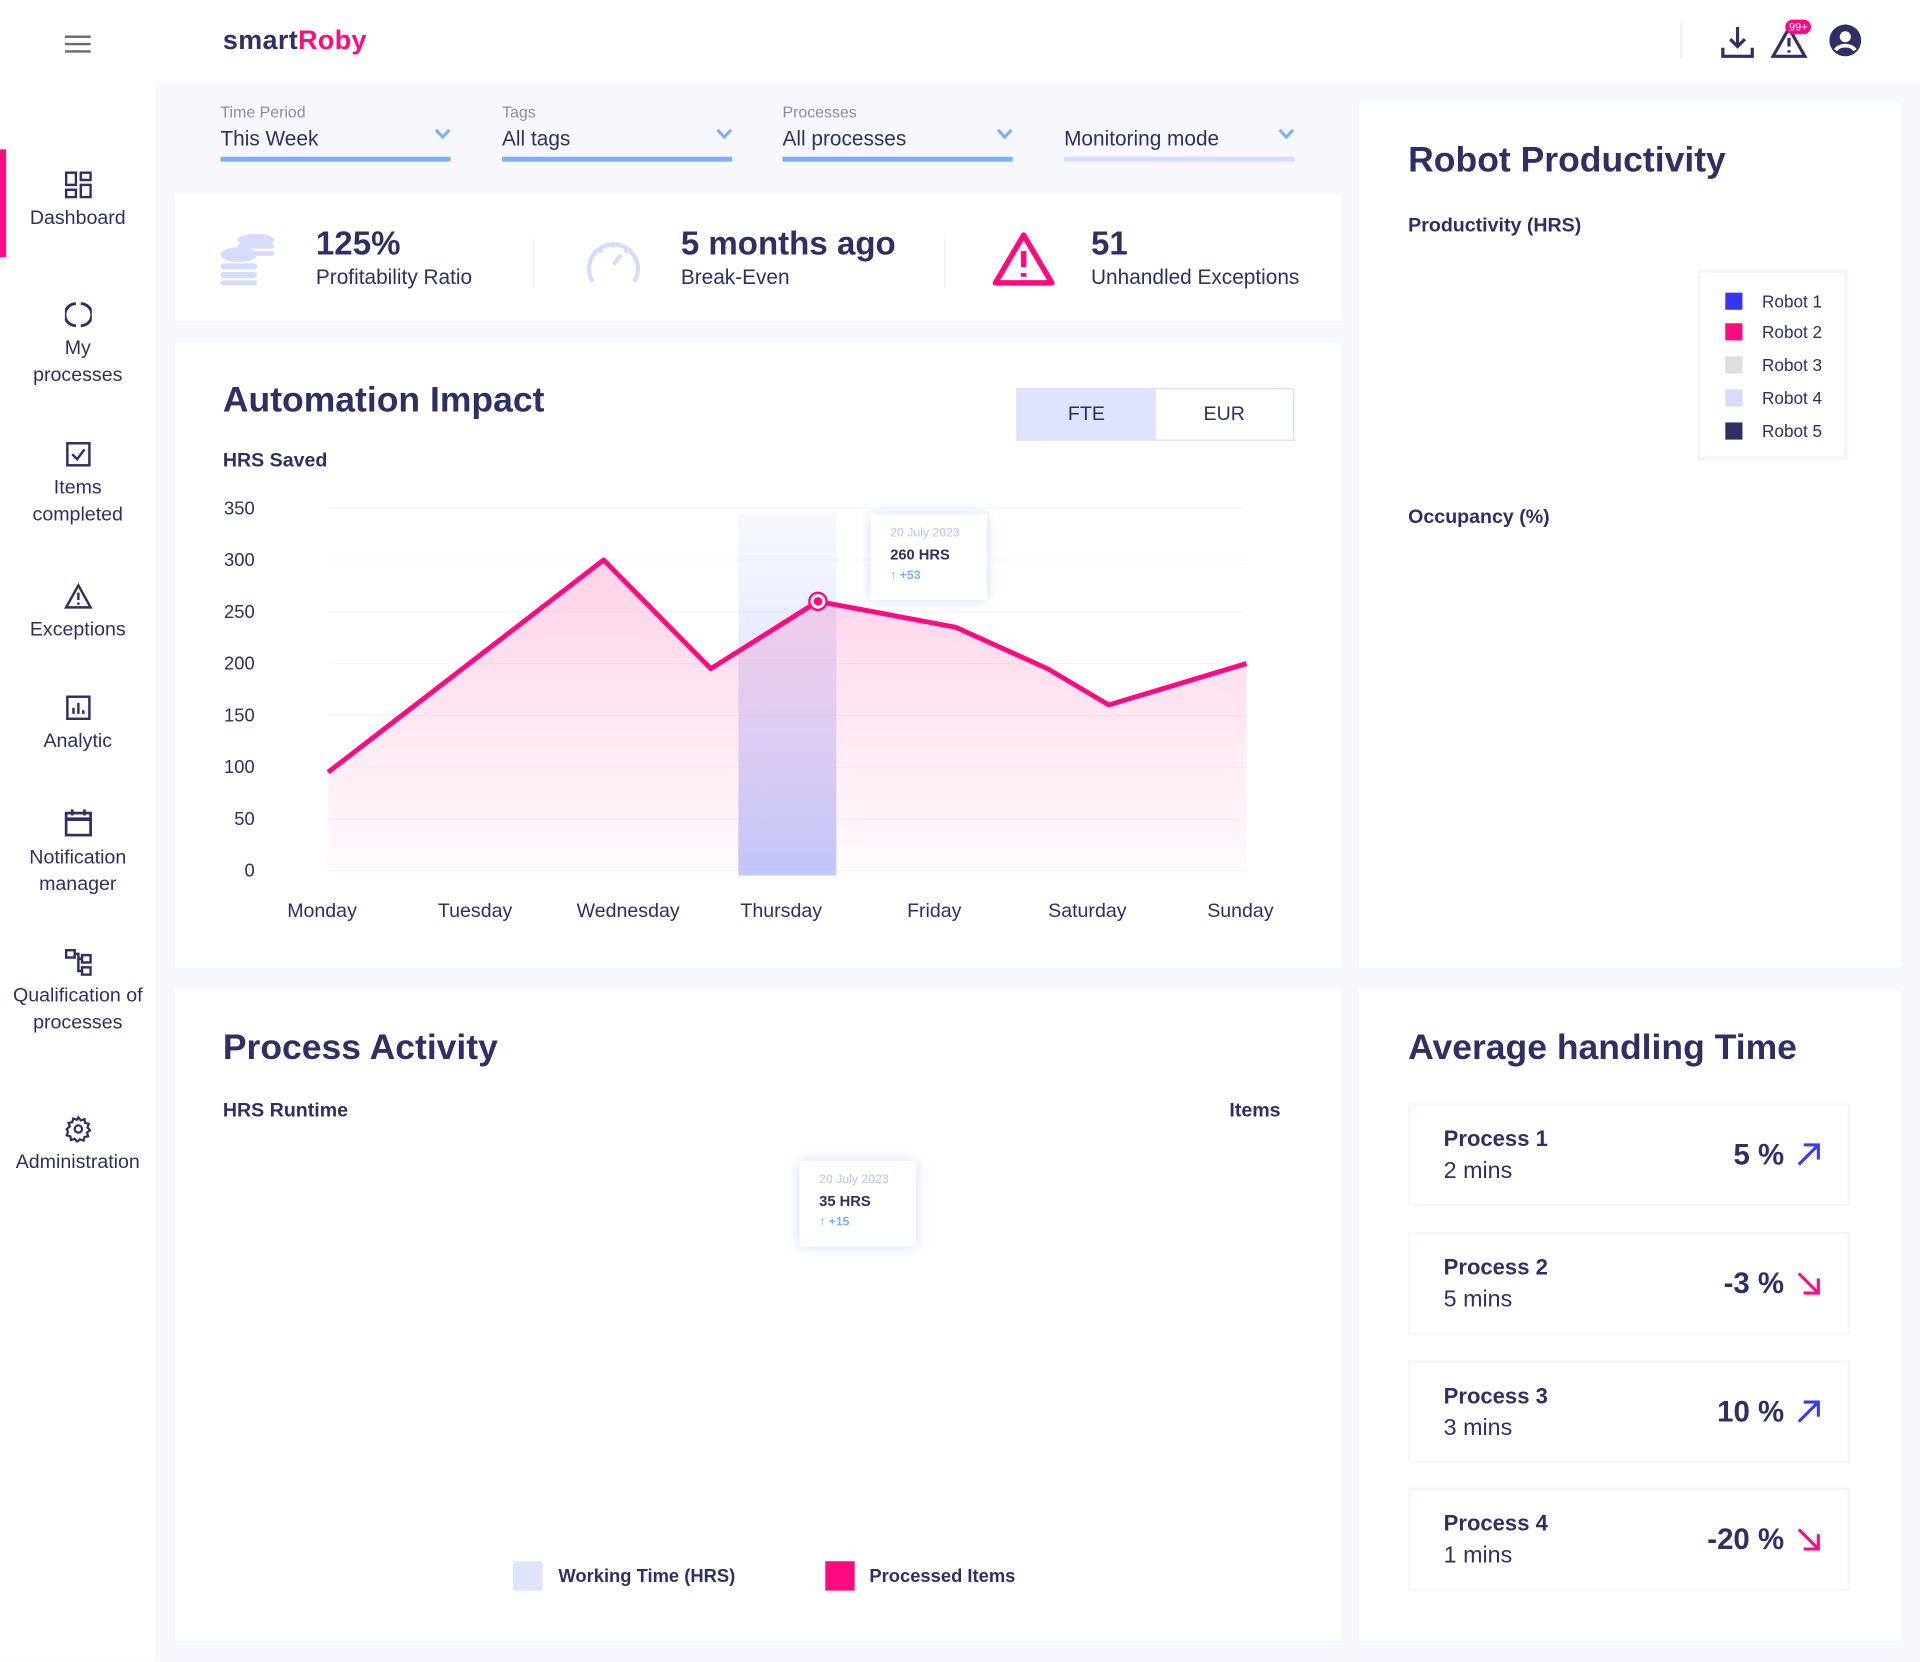  What do you see at coordinates (819, 112) in the screenshot?
I see `filter-label: Processes` at bounding box center [819, 112].